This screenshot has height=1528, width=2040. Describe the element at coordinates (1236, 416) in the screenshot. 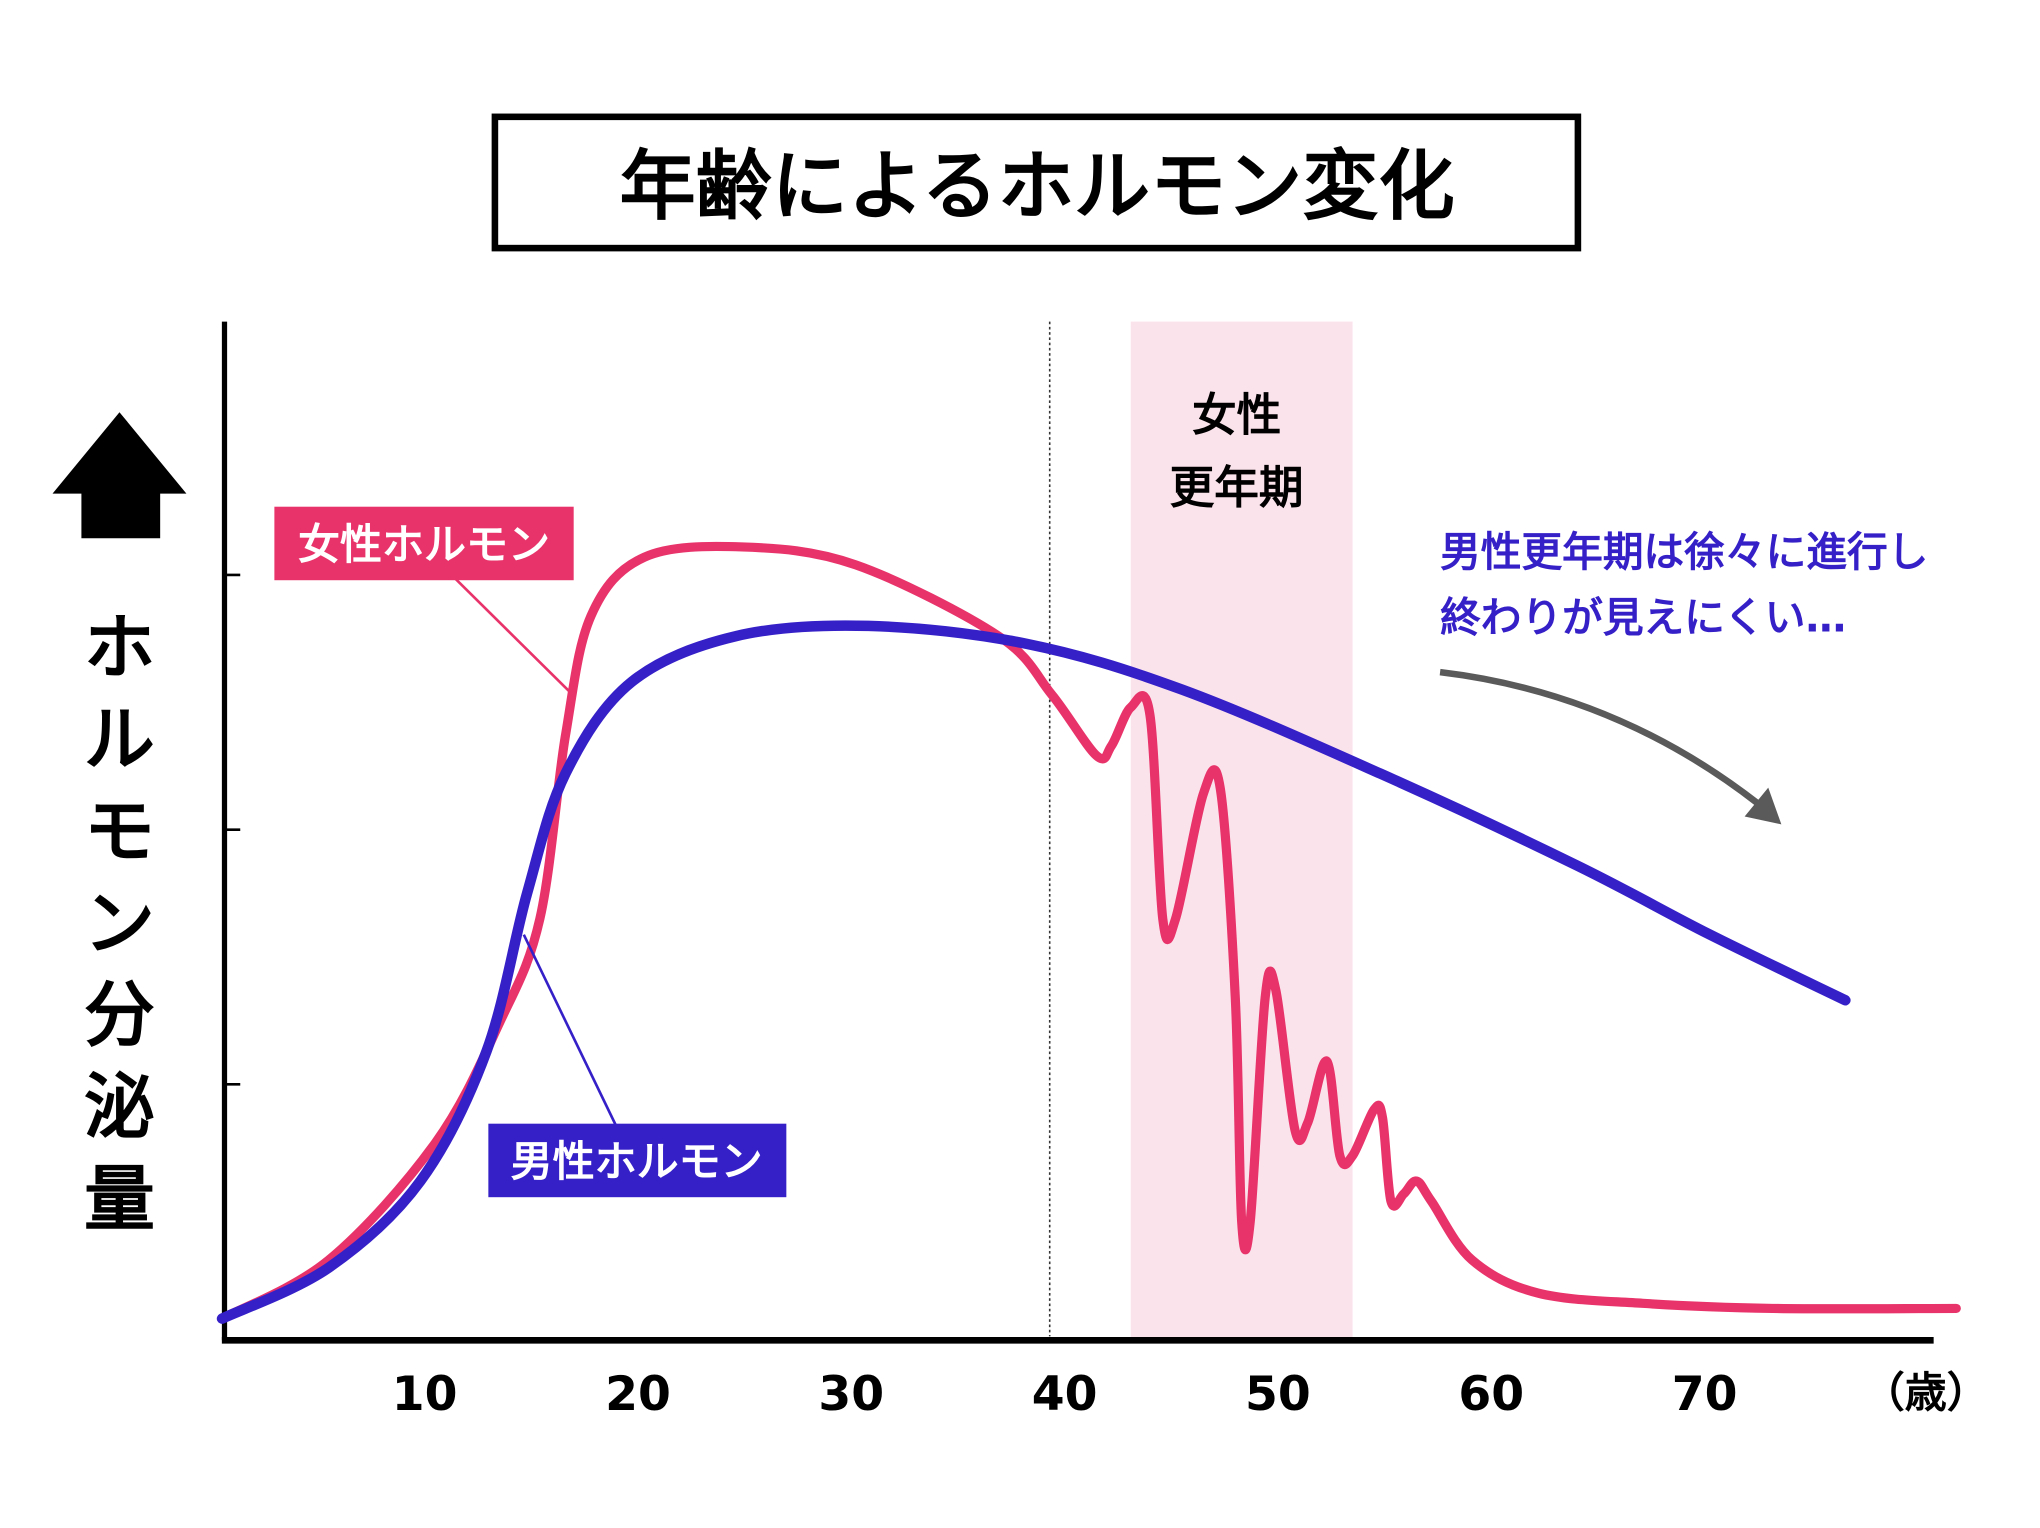

I see `menopause-label-line1: 女性` at that location.